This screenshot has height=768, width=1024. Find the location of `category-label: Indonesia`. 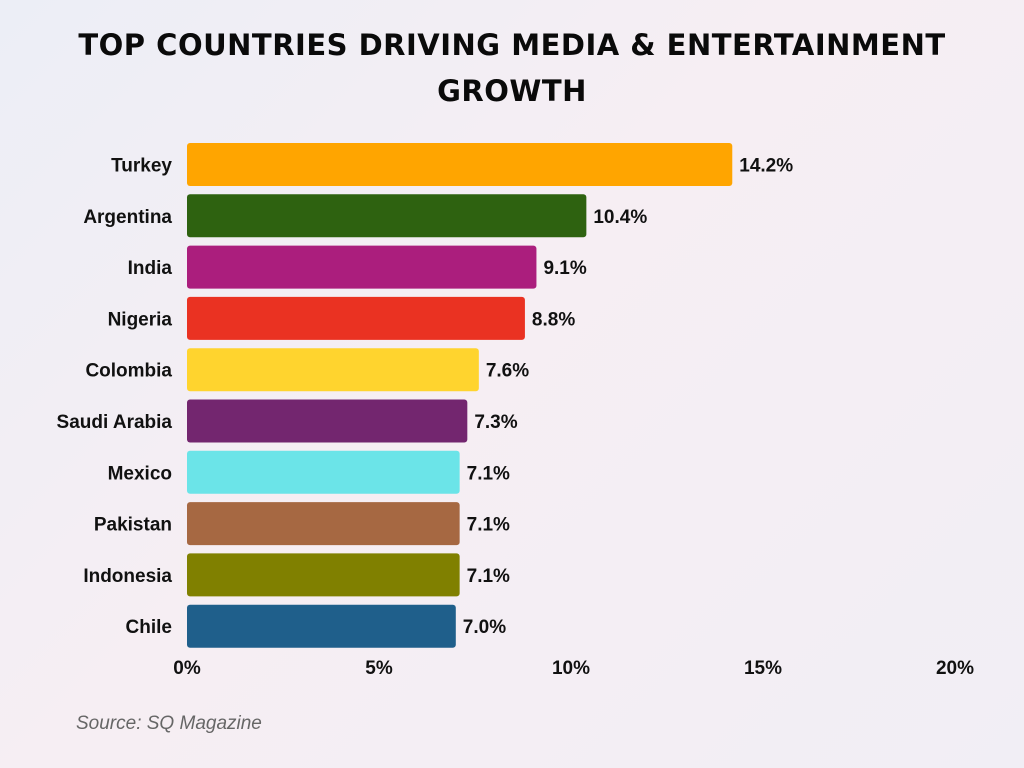

category-label: Indonesia is located at coordinates (127, 576).